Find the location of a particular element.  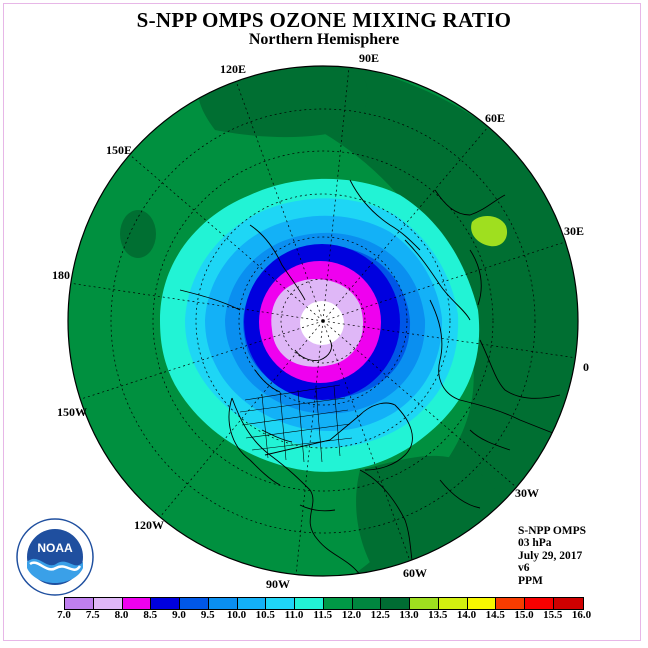

color-bar-tick-label: 13.0 is located at coordinates (409, 615).